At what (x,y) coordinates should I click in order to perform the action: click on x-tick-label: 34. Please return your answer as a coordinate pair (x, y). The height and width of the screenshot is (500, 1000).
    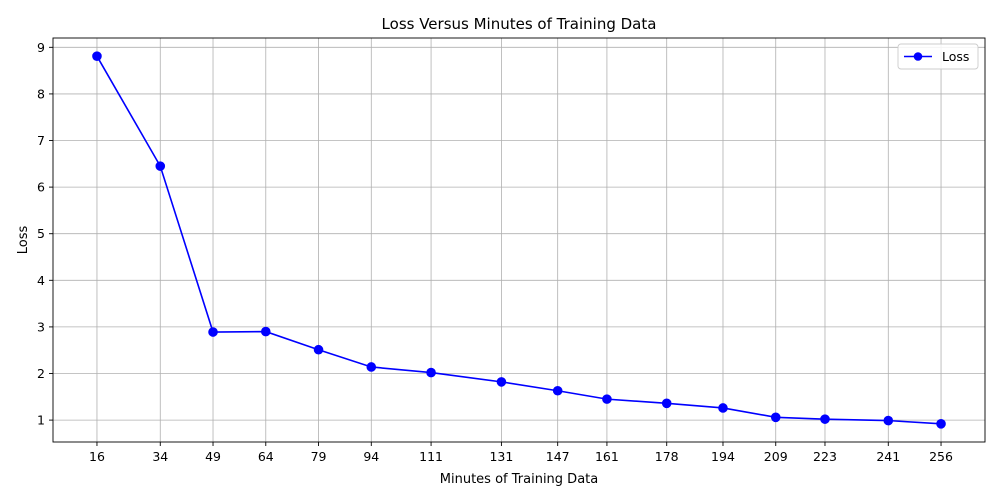
    Looking at the image, I should click on (160, 456).